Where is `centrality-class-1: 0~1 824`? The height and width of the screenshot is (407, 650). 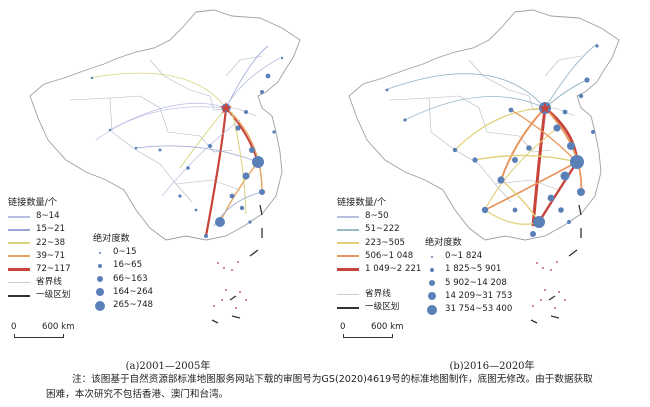
centrality-class-1: 0~1 824 is located at coordinates (468, 256).